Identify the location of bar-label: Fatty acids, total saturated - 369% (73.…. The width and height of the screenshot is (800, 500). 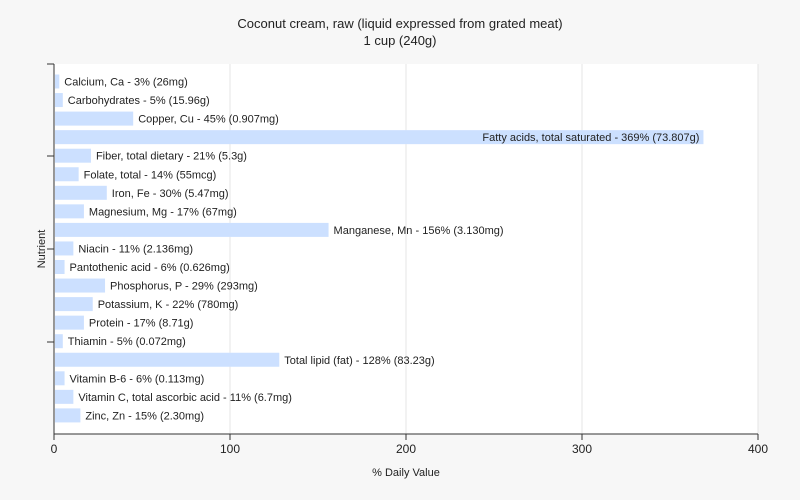
(590, 138).